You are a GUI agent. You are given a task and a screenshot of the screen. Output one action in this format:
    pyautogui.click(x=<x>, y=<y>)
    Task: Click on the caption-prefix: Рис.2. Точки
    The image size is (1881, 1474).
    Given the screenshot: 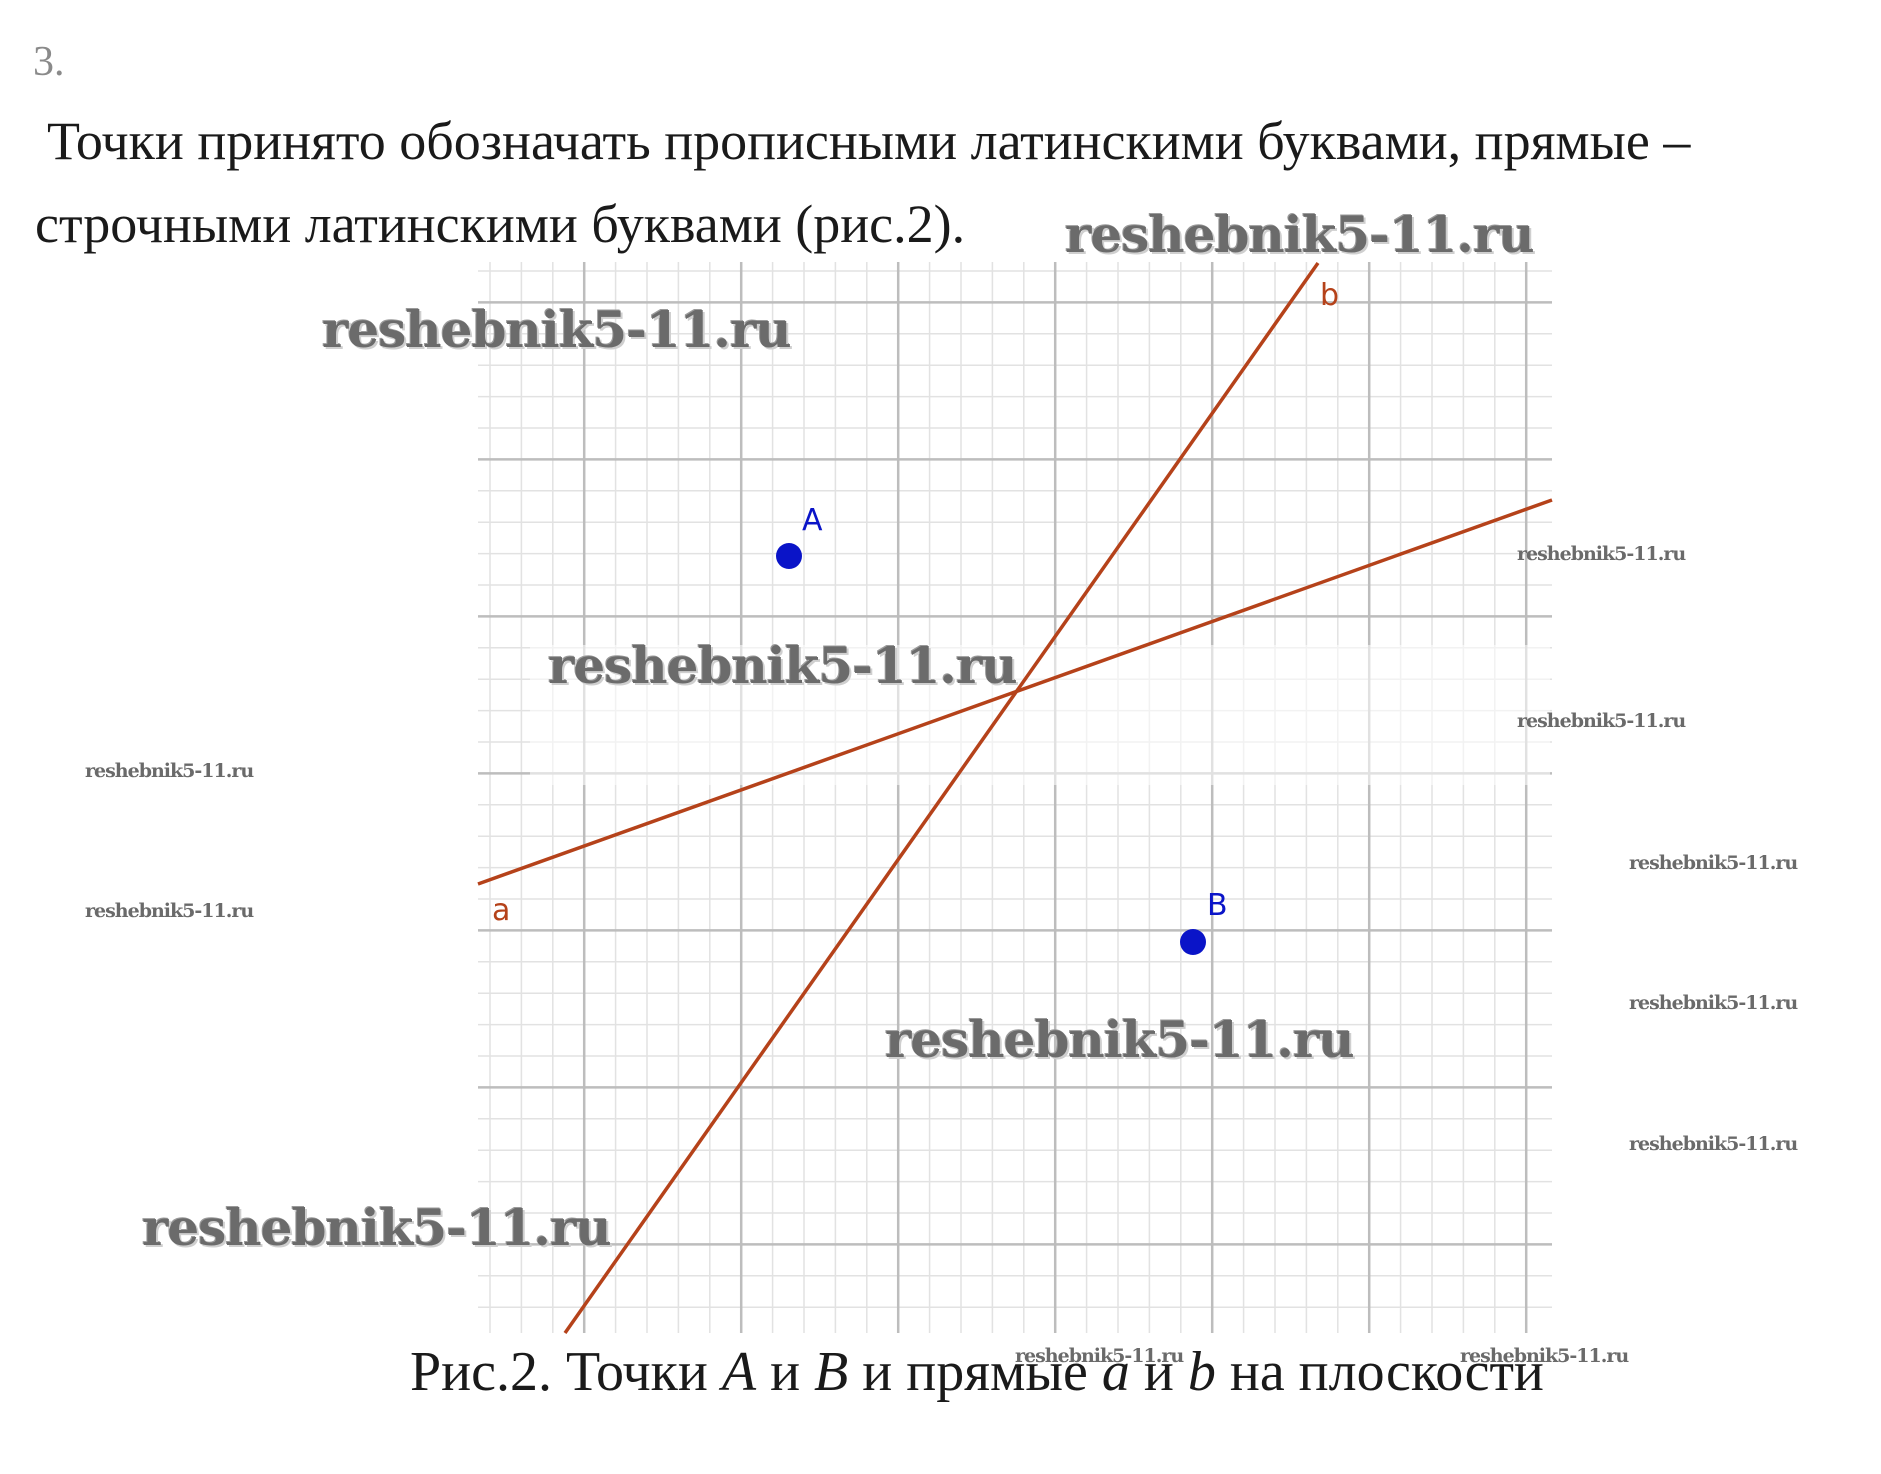 What is the action you would take?
    pyautogui.click(x=566, y=1372)
    